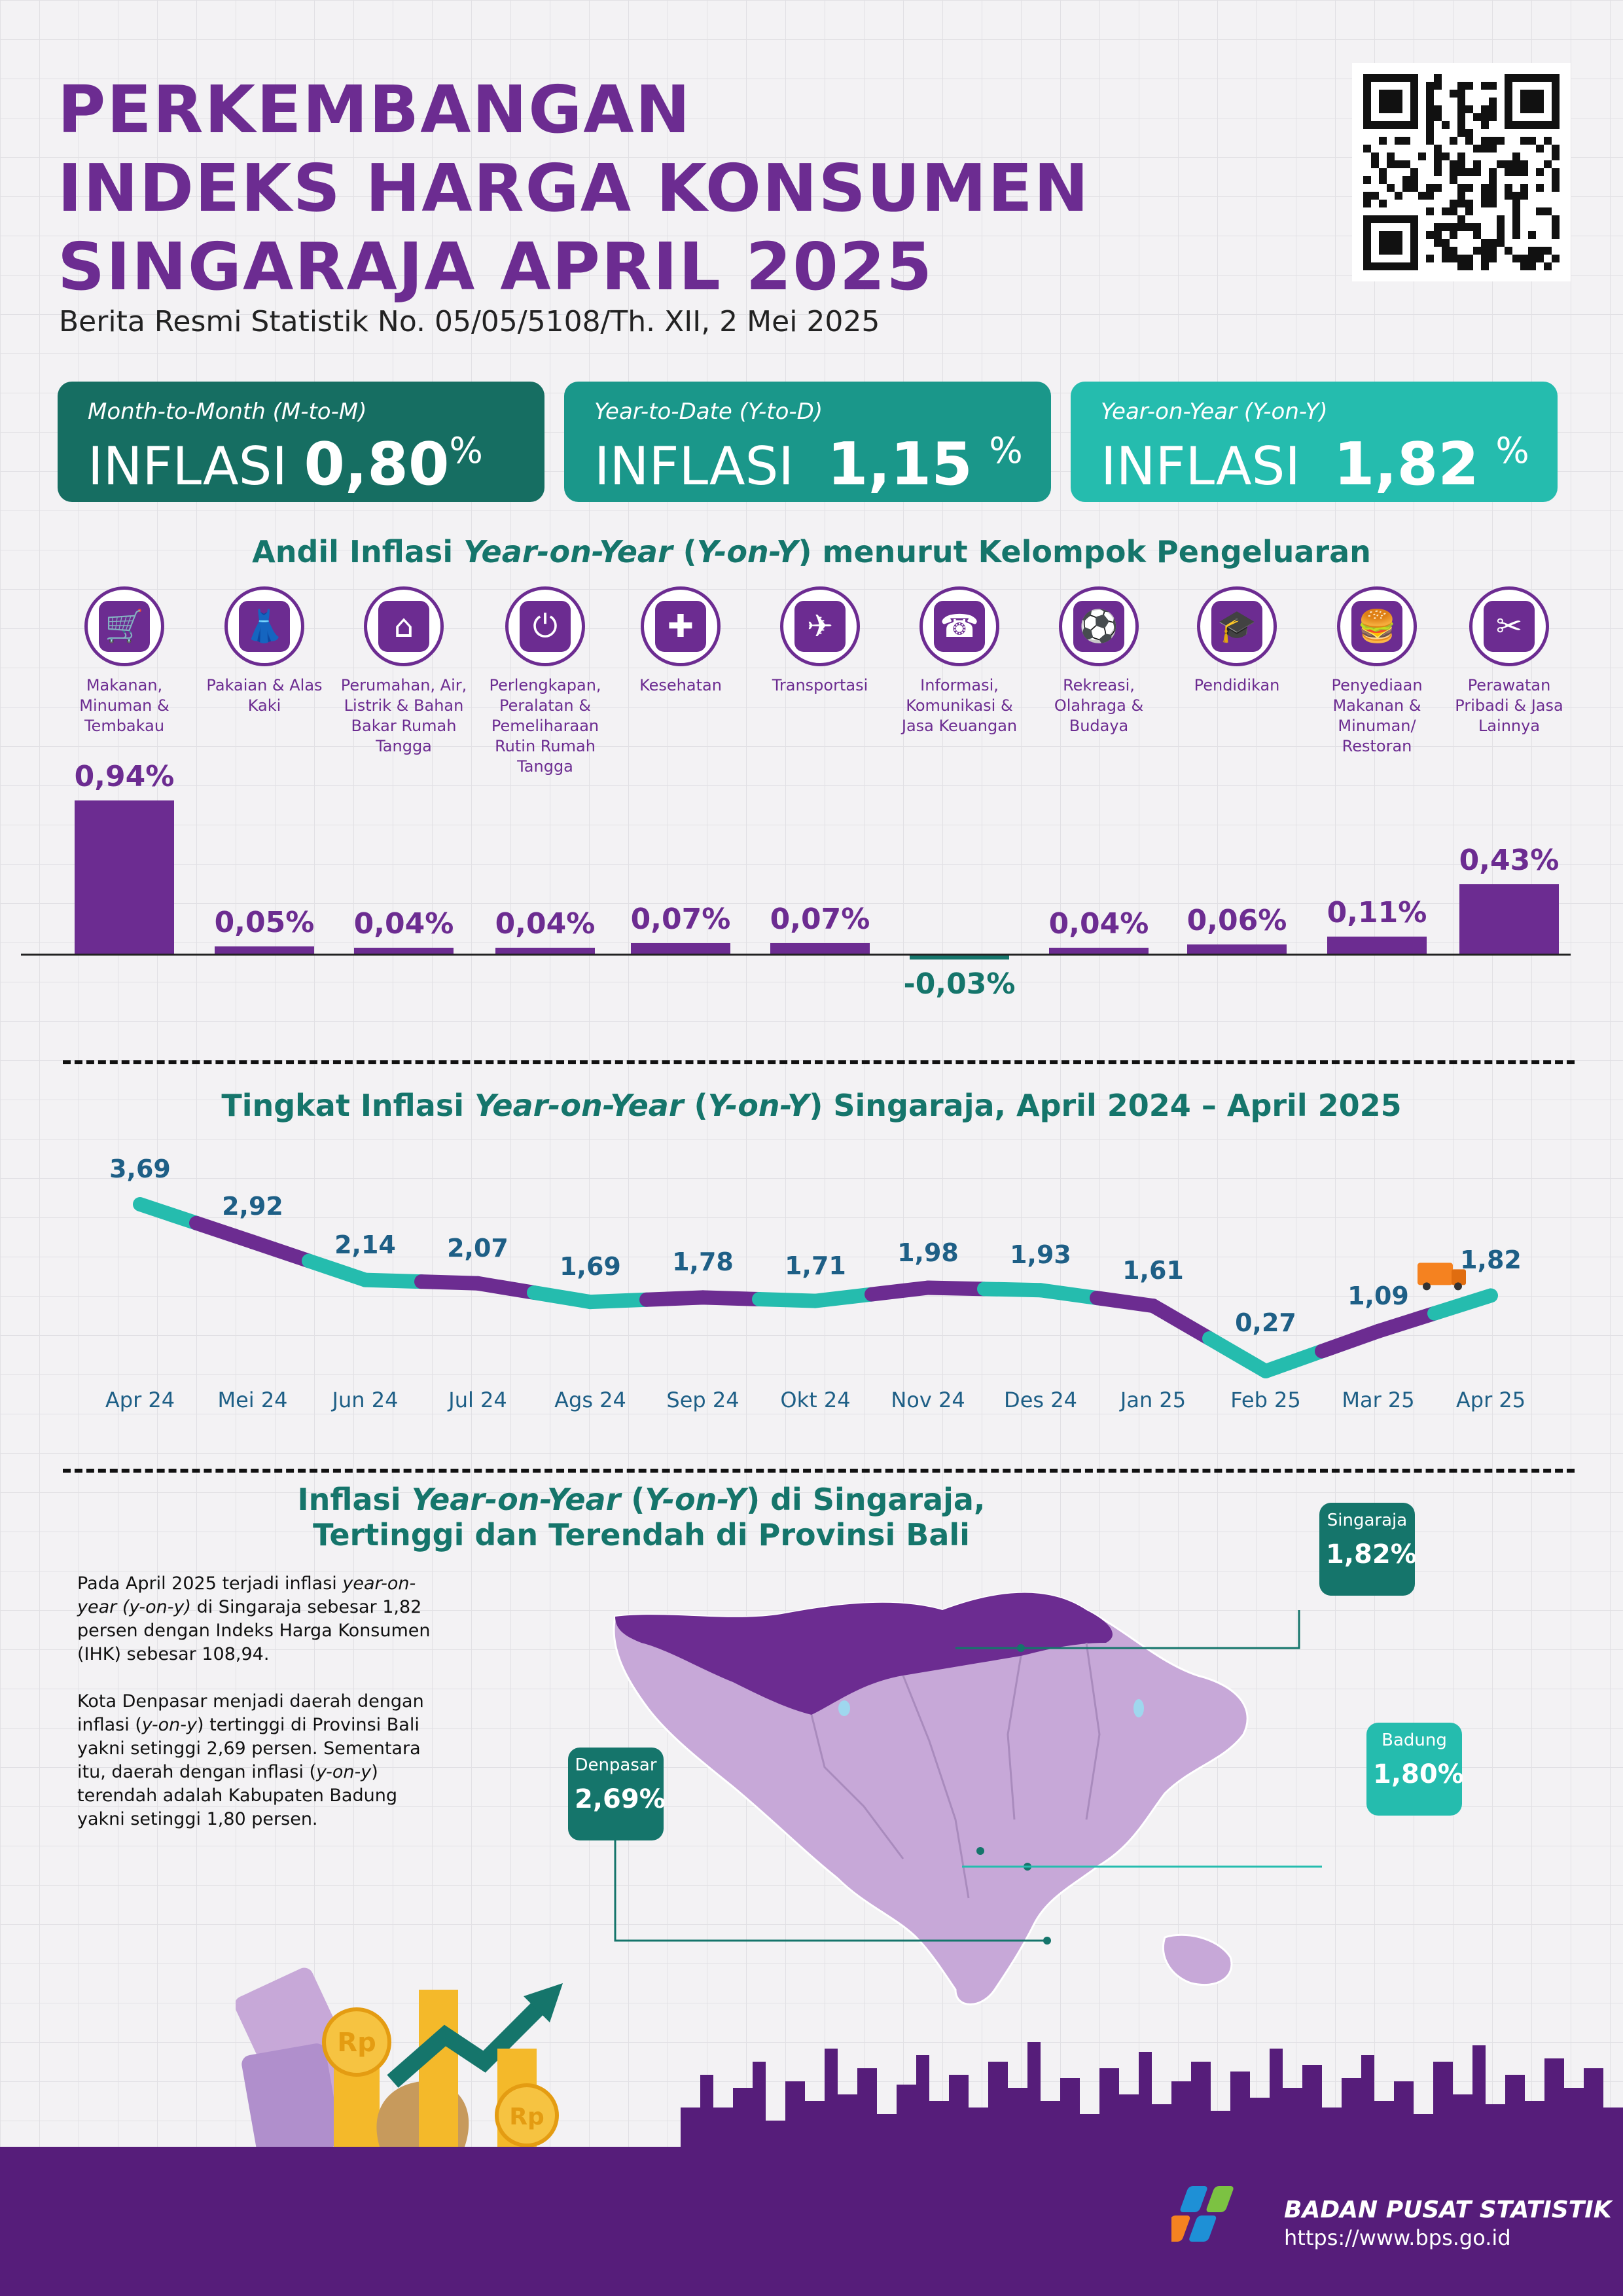 This screenshot has height=2296, width=1623. Describe the element at coordinates (1397, 2237) in the screenshot. I see `bps-url-link: https://www.bps.go.id` at that location.